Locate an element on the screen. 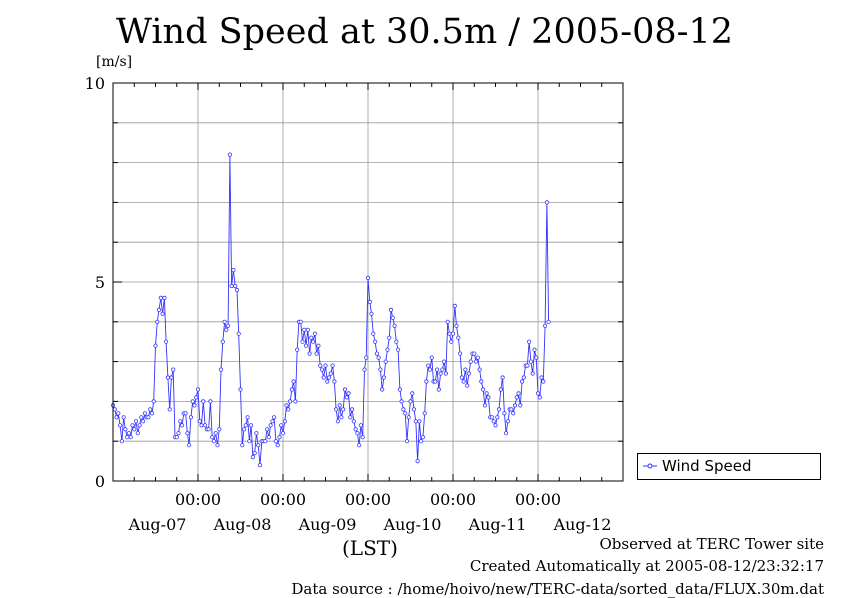  y-tick-label: 5 is located at coordinates (100, 282).